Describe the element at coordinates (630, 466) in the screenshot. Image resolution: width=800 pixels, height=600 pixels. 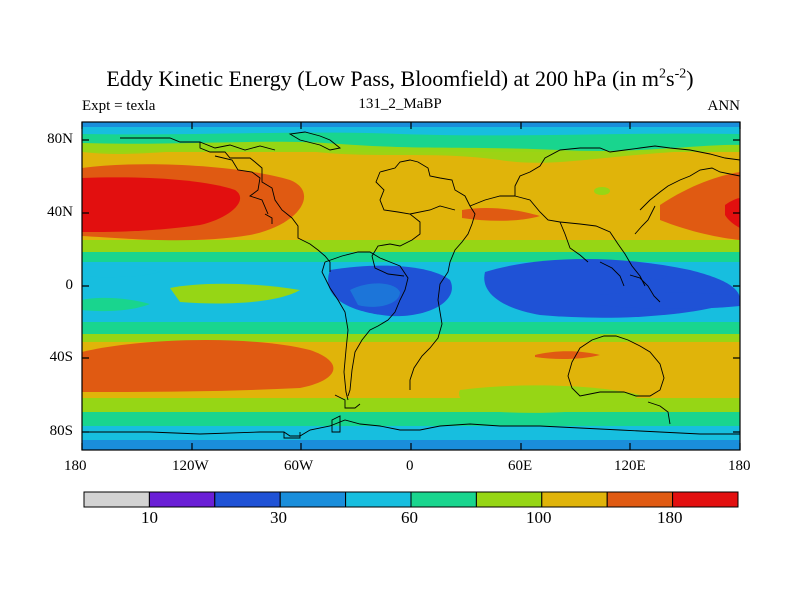
I see `lon-label-120e: 120E` at that location.